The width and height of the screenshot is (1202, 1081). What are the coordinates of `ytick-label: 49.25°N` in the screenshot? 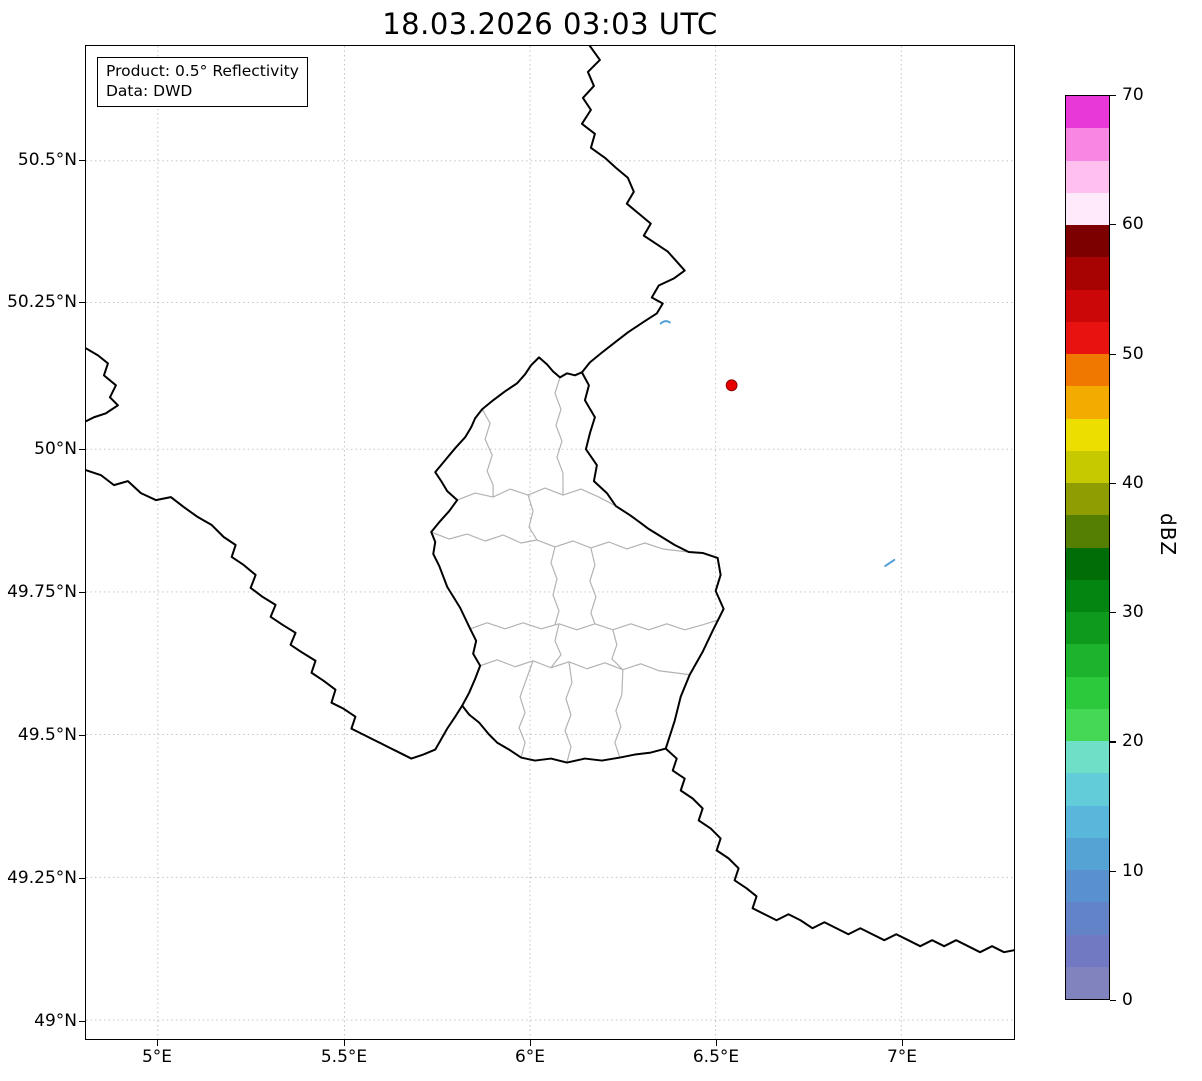 It's located at (42, 878).